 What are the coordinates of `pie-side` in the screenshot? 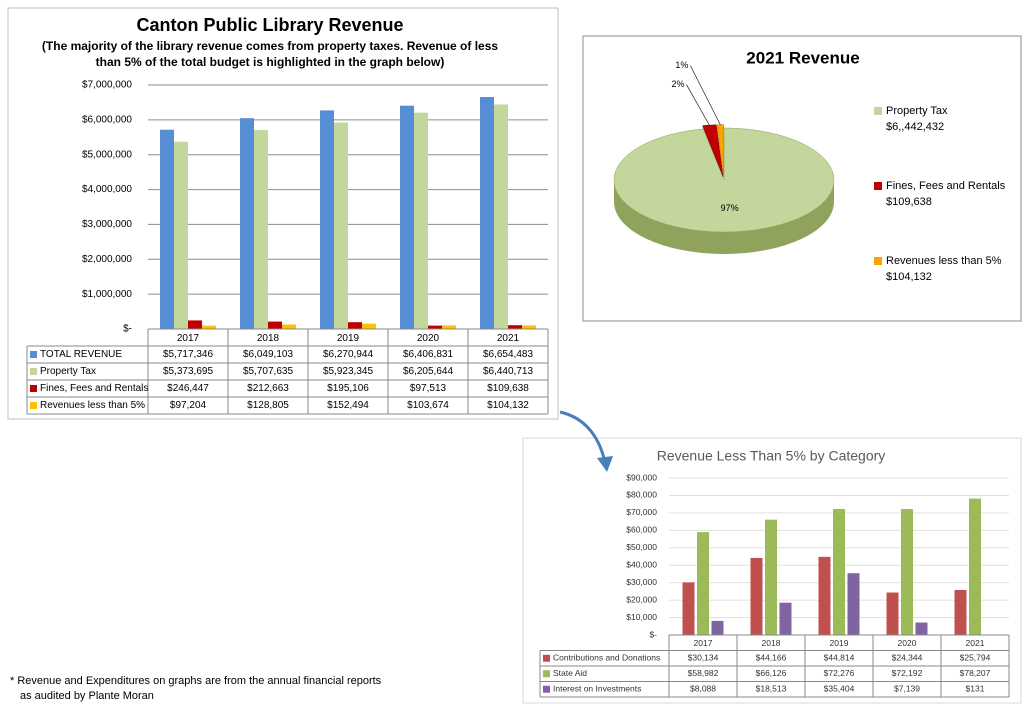 It's located at (724, 217).